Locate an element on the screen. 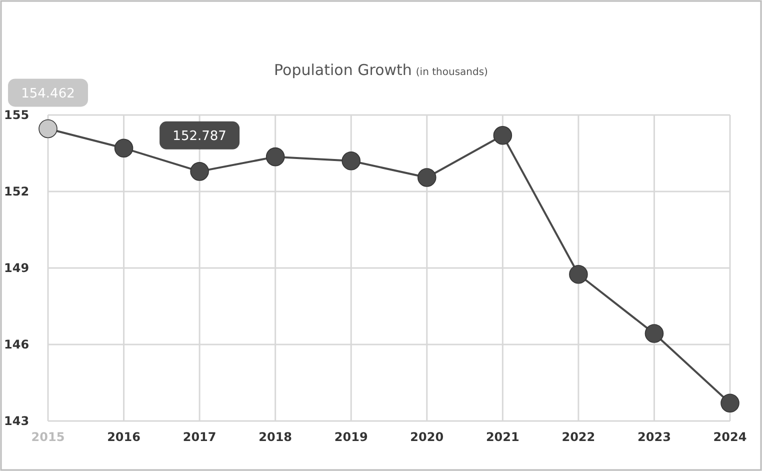  y-tick-label: 143 is located at coordinates (17, 421).